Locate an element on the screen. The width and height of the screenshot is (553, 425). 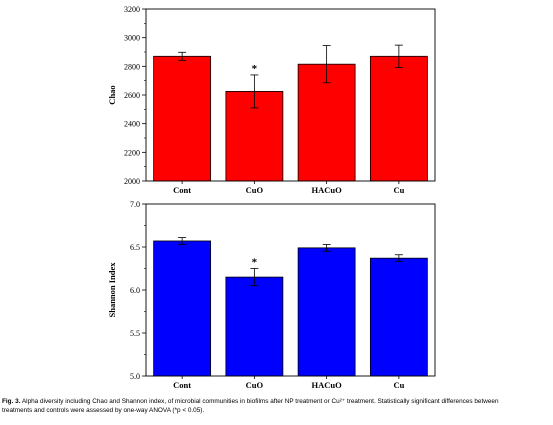
y-tick-label: 2000 is located at coordinates (132, 181).